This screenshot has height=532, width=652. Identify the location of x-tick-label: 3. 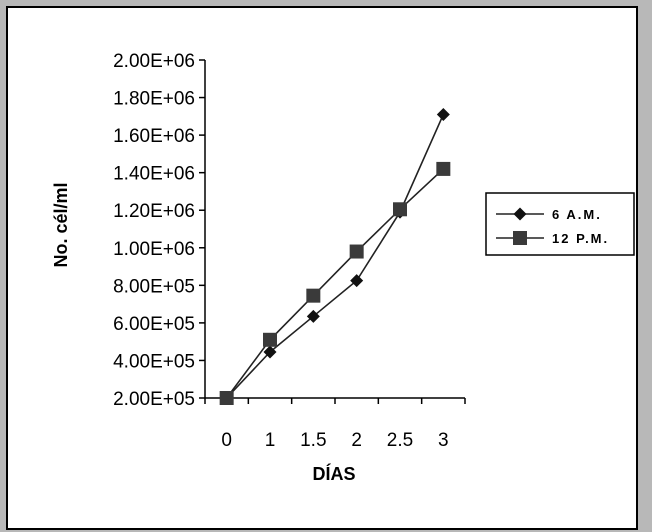
(443, 440).